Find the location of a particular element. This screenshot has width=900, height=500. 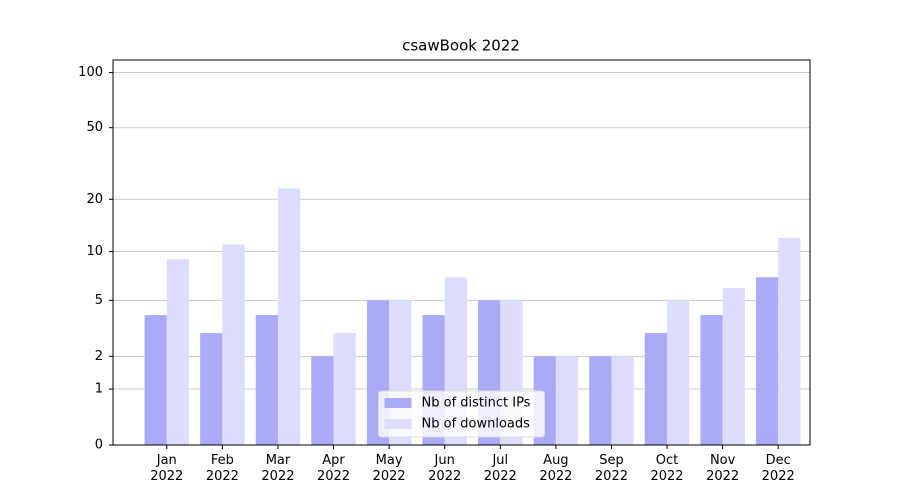

y-tick-label: 20 is located at coordinates (94, 199).